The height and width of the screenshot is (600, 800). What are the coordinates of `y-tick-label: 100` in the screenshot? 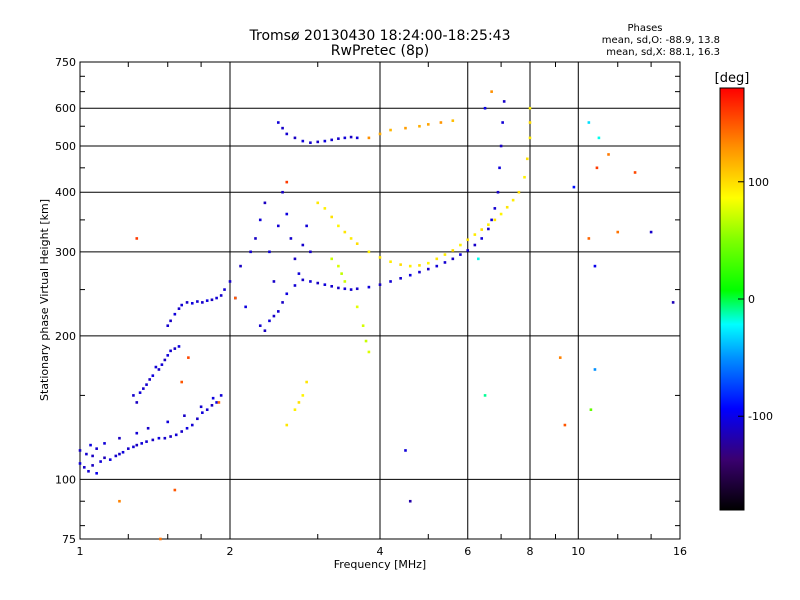 It's located at (65, 479).